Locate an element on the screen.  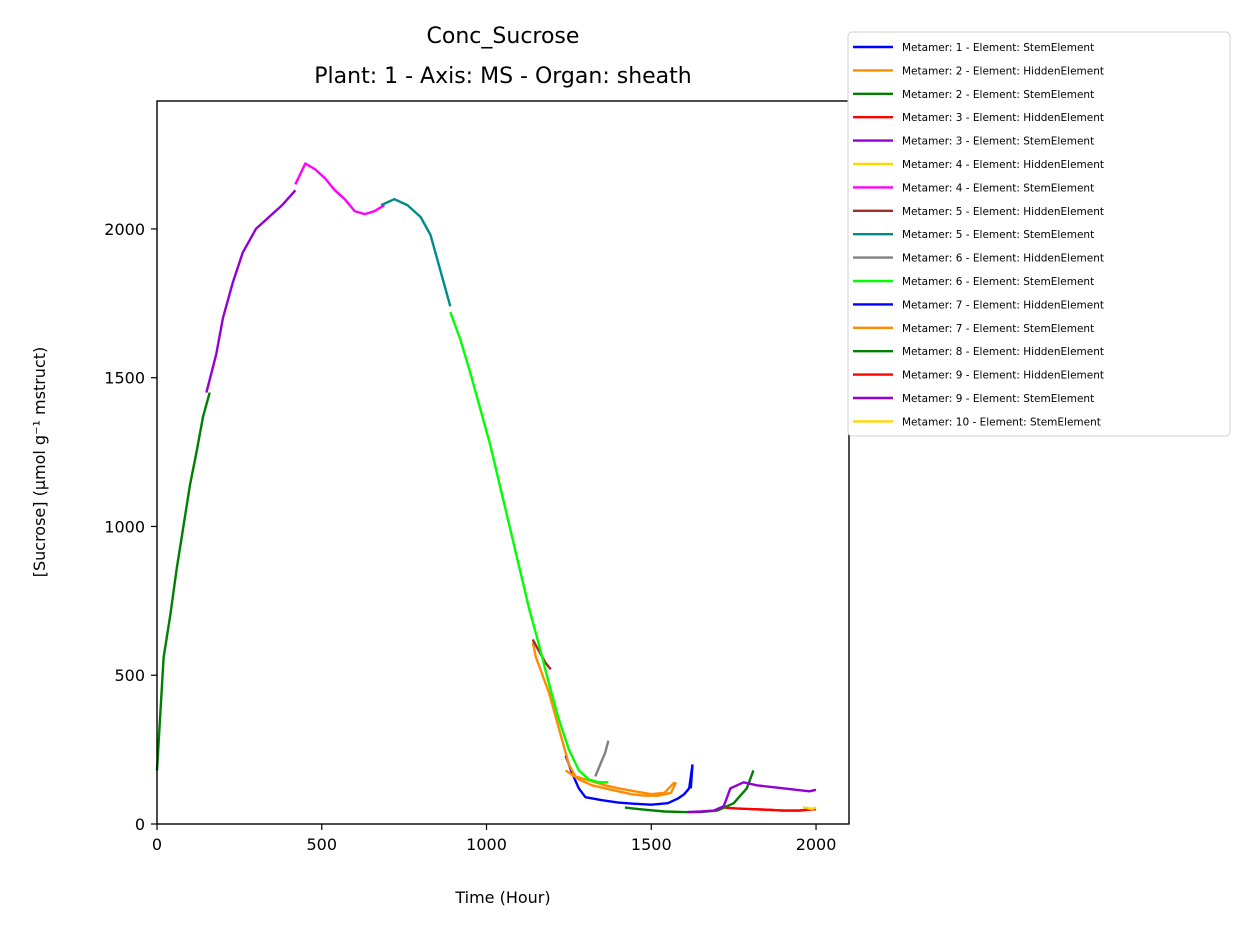
chart-title: Conc_Sucrose is located at coordinates (503, 36).